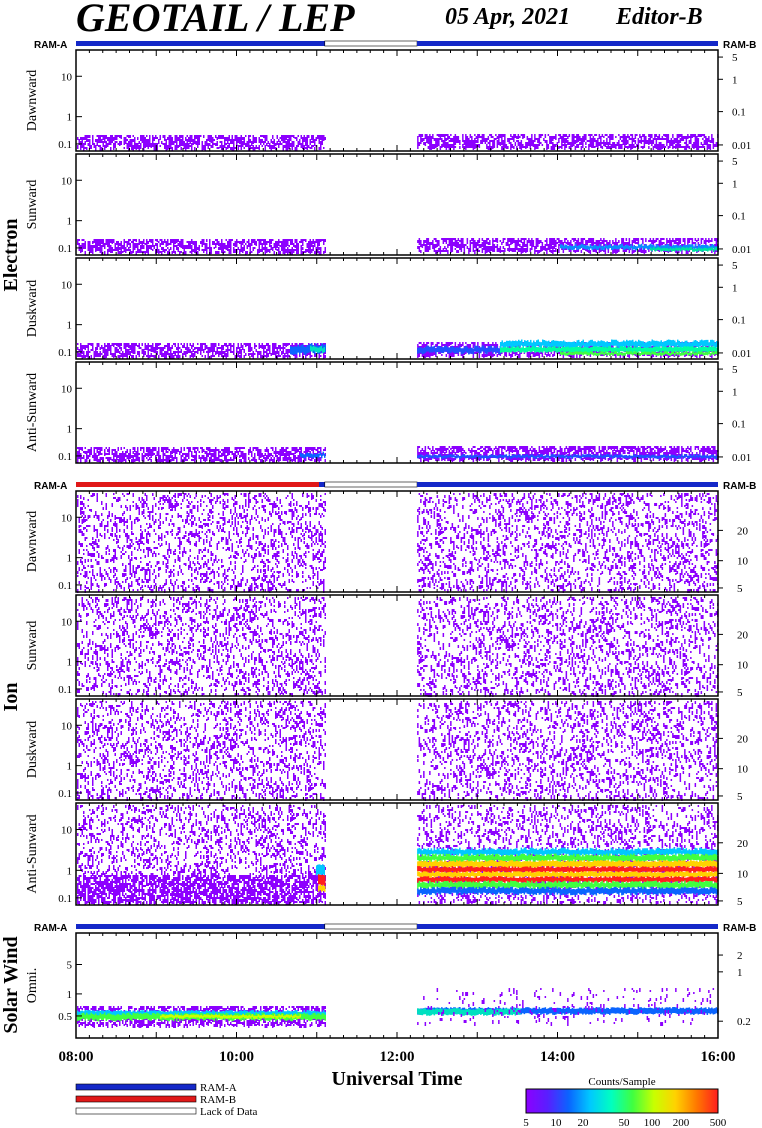  Describe the element at coordinates (652, 1122) in the screenshot. I see `colorbar-tick-label: 100` at that location.